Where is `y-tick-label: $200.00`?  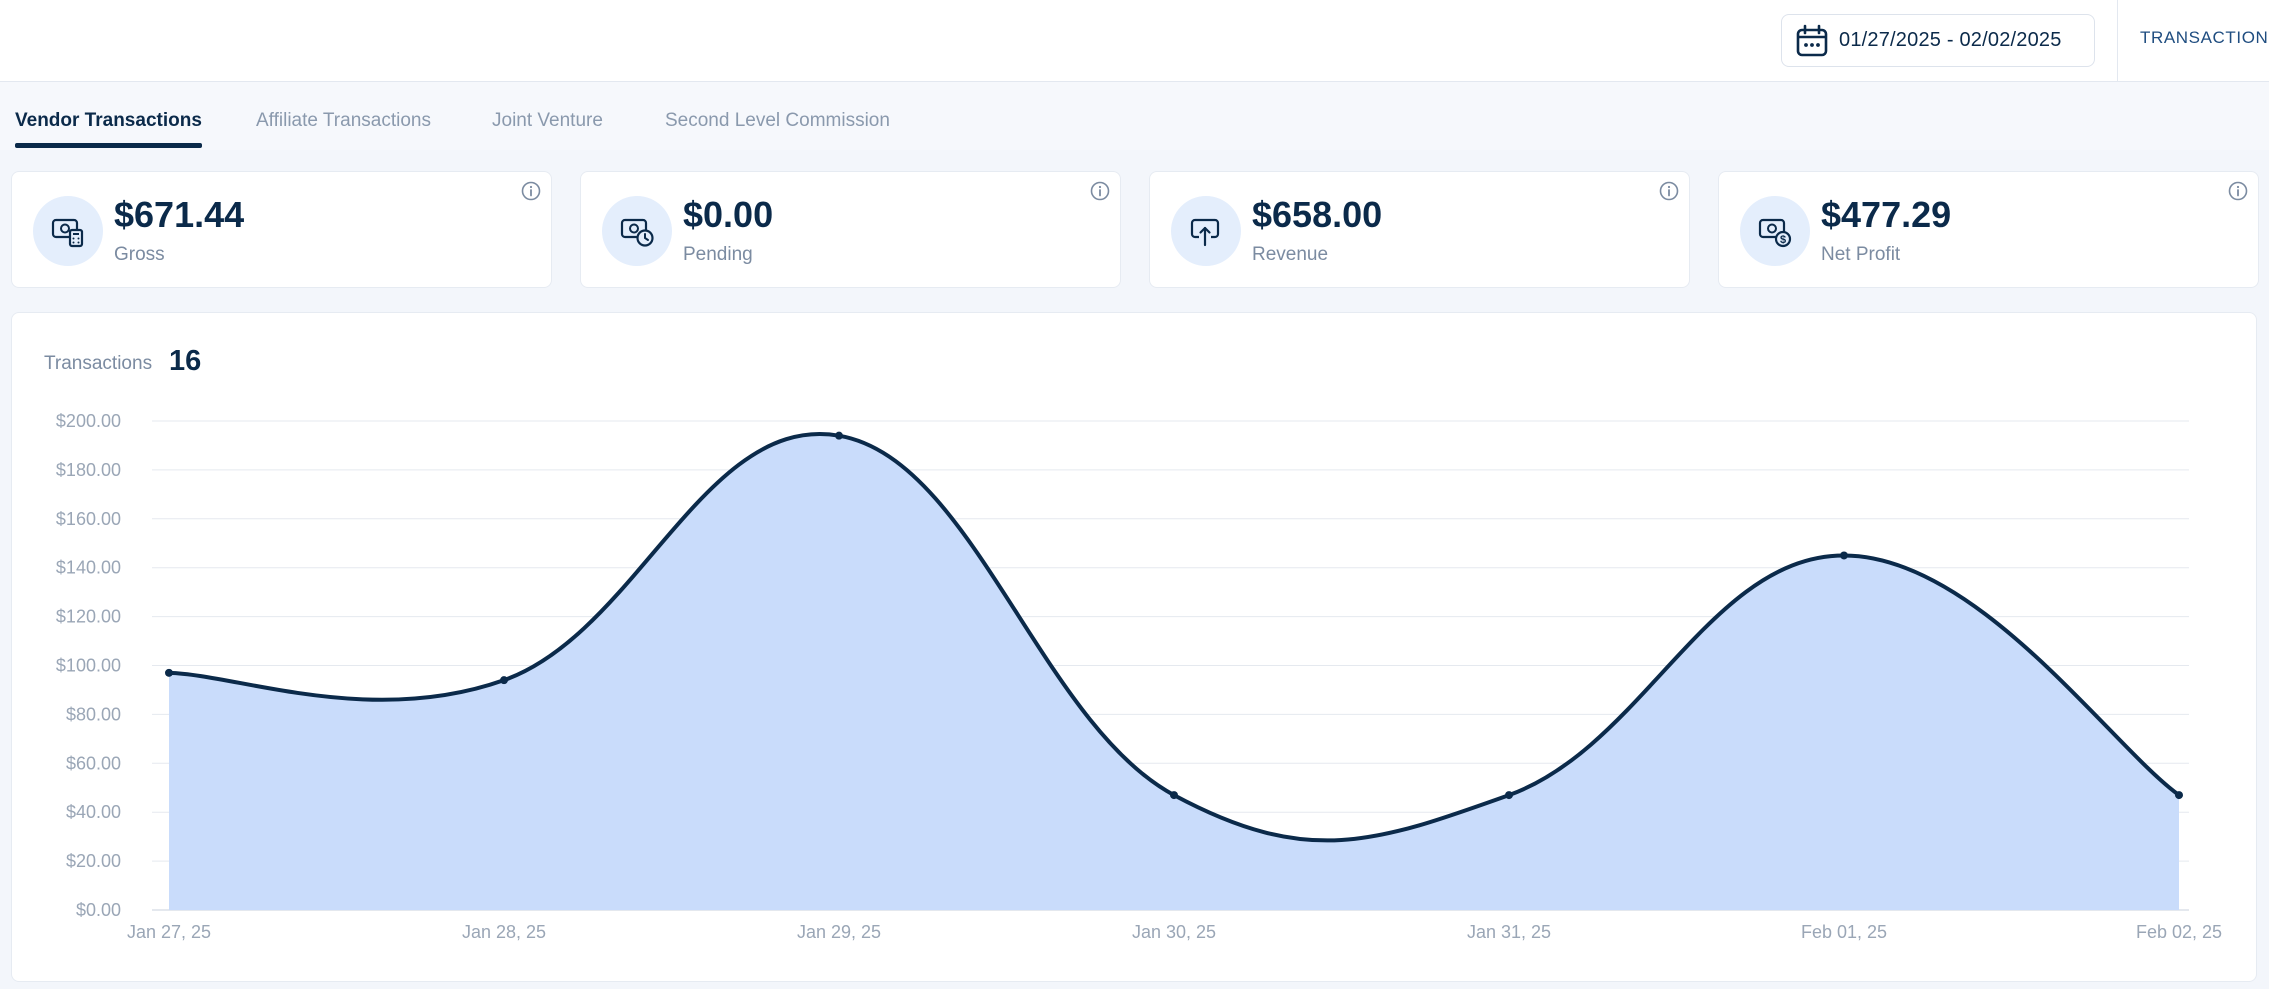
y-tick-label: $200.00 is located at coordinates (88, 421).